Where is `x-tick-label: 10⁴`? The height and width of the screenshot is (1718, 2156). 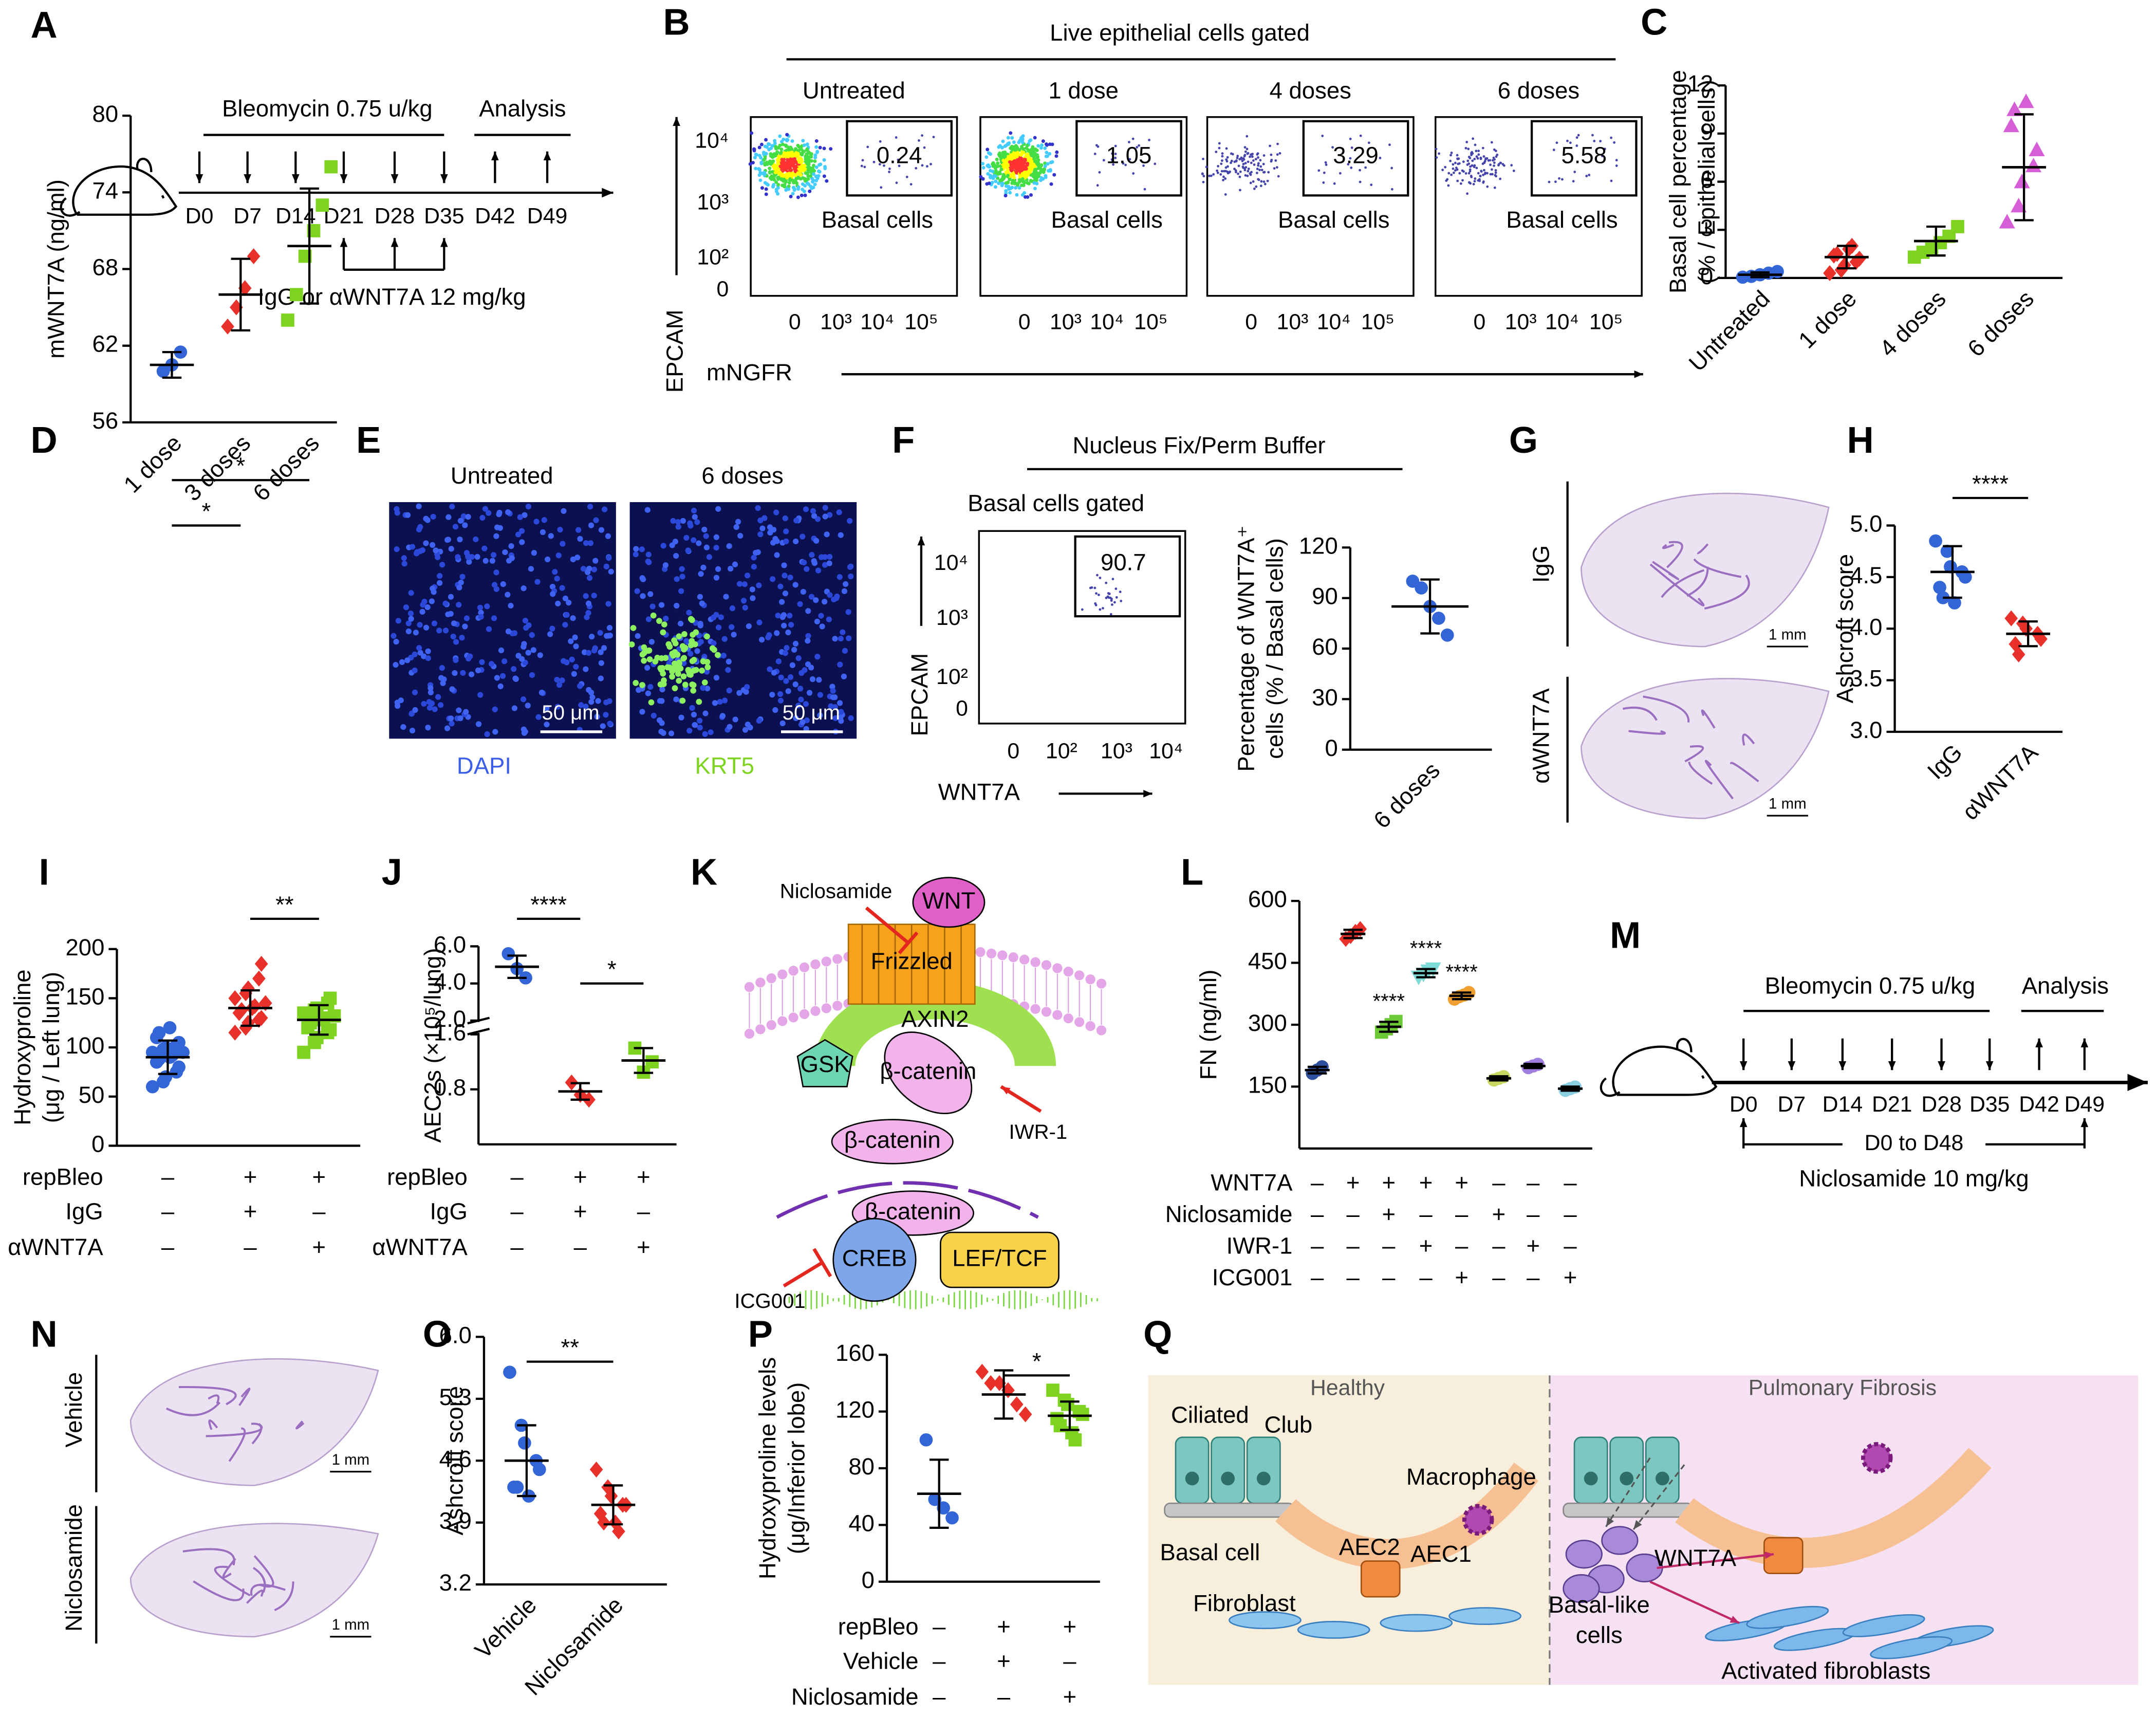
x-tick-label: 10⁴ is located at coordinates (1562, 322).